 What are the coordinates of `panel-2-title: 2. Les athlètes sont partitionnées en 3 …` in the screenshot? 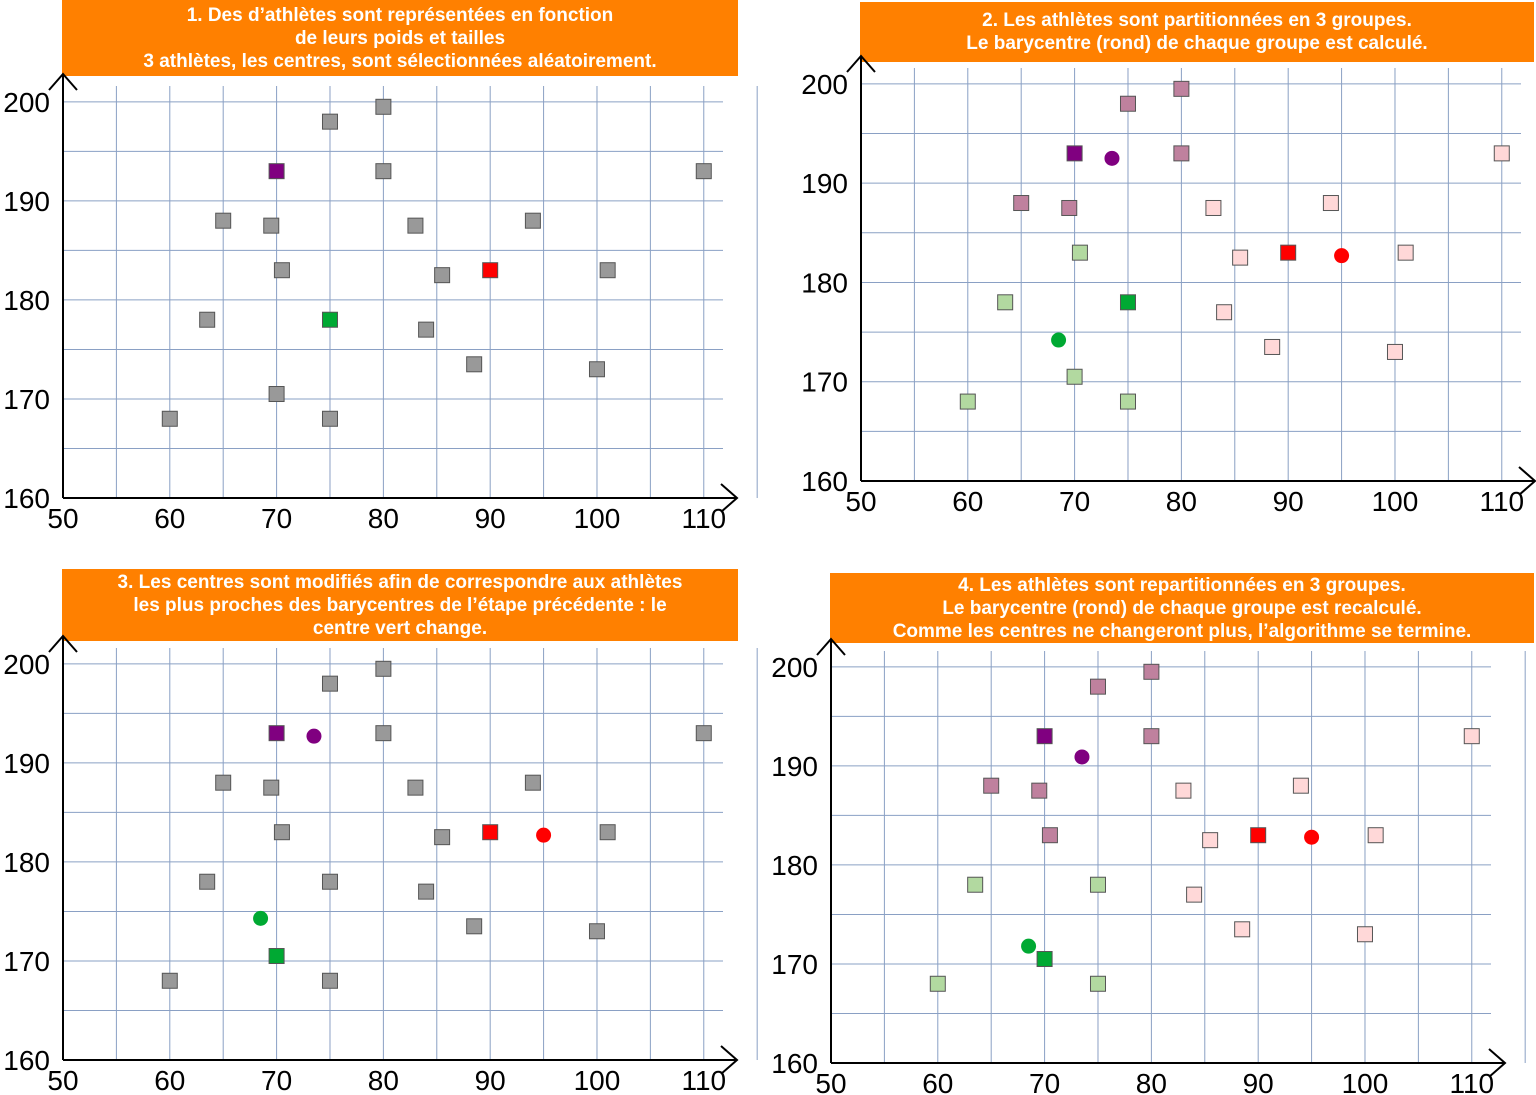 It's located at (1197, 32).